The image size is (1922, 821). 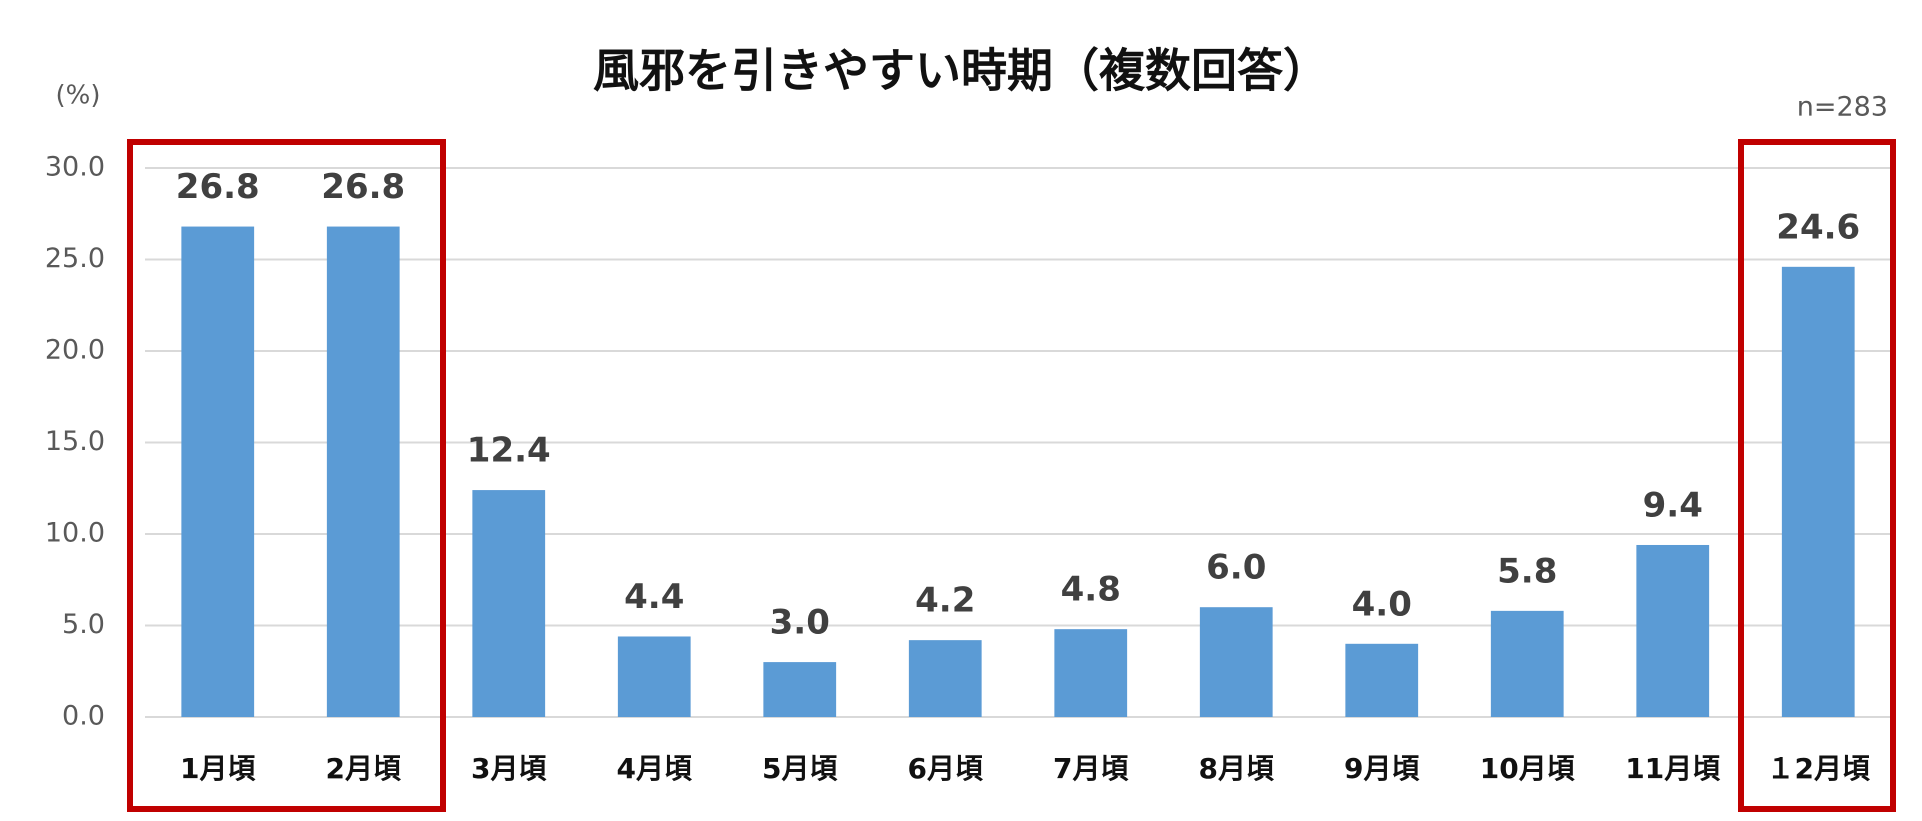 What do you see at coordinates (1236, 768) in the screenshot?
I see `x-tick-label: 8月頃` at bounding box center [1236, 768].